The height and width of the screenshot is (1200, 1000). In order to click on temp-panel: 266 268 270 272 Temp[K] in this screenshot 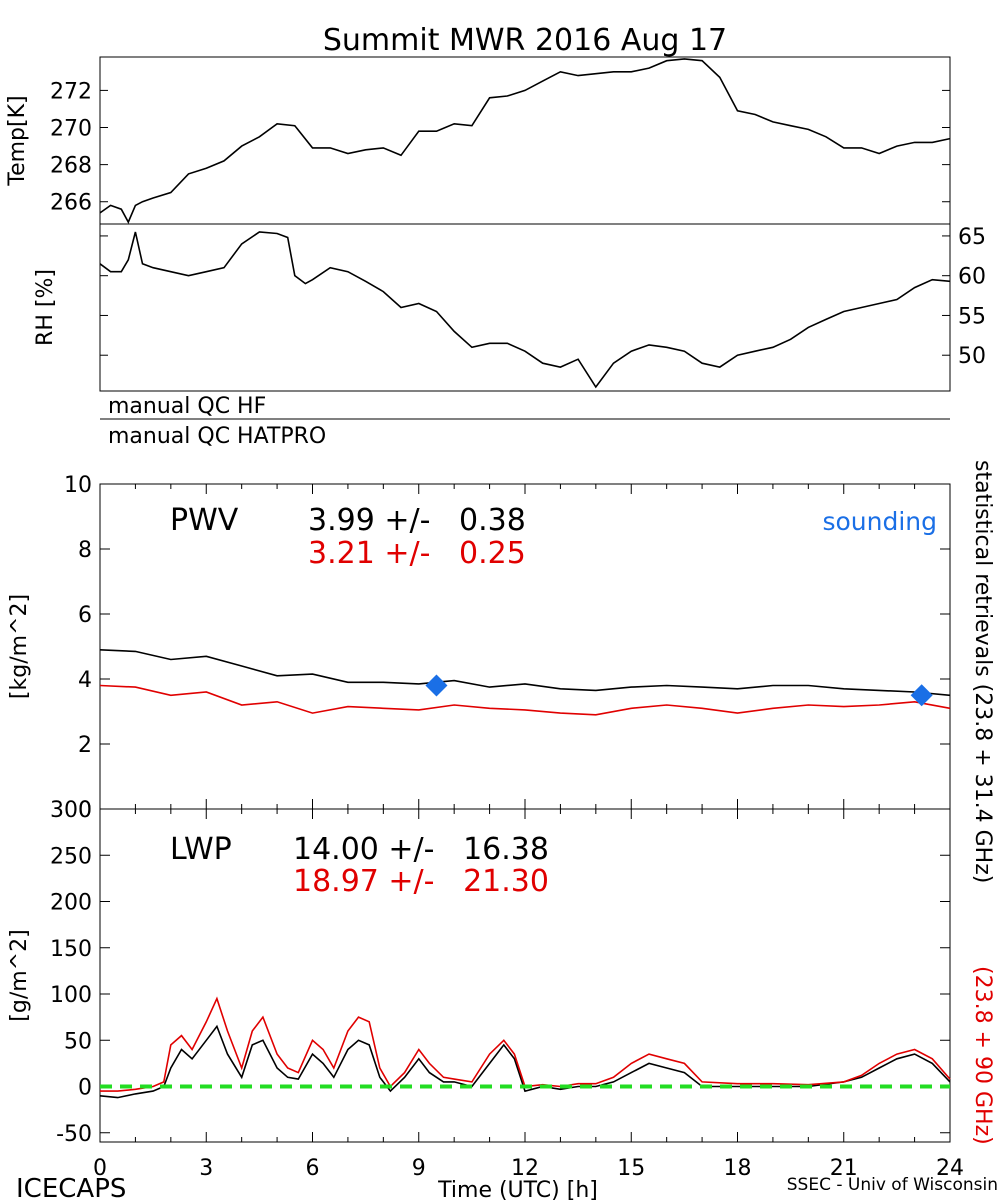, I will do `click(478, 140)`.